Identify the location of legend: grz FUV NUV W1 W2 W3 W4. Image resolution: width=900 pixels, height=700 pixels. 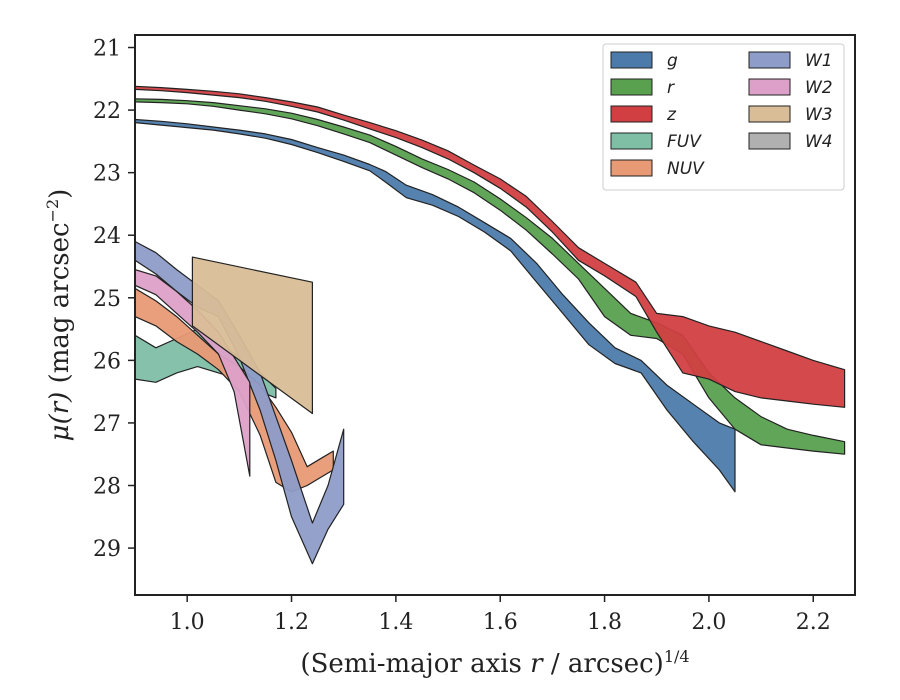
(723, 117).